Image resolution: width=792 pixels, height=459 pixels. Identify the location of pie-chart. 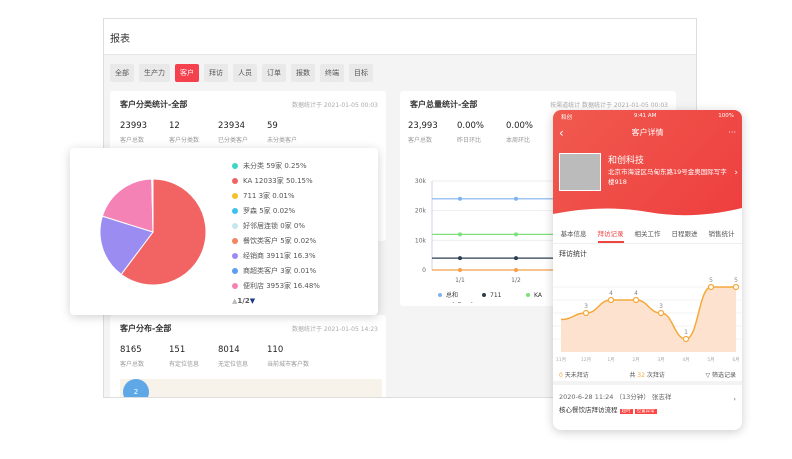
(153, 232).